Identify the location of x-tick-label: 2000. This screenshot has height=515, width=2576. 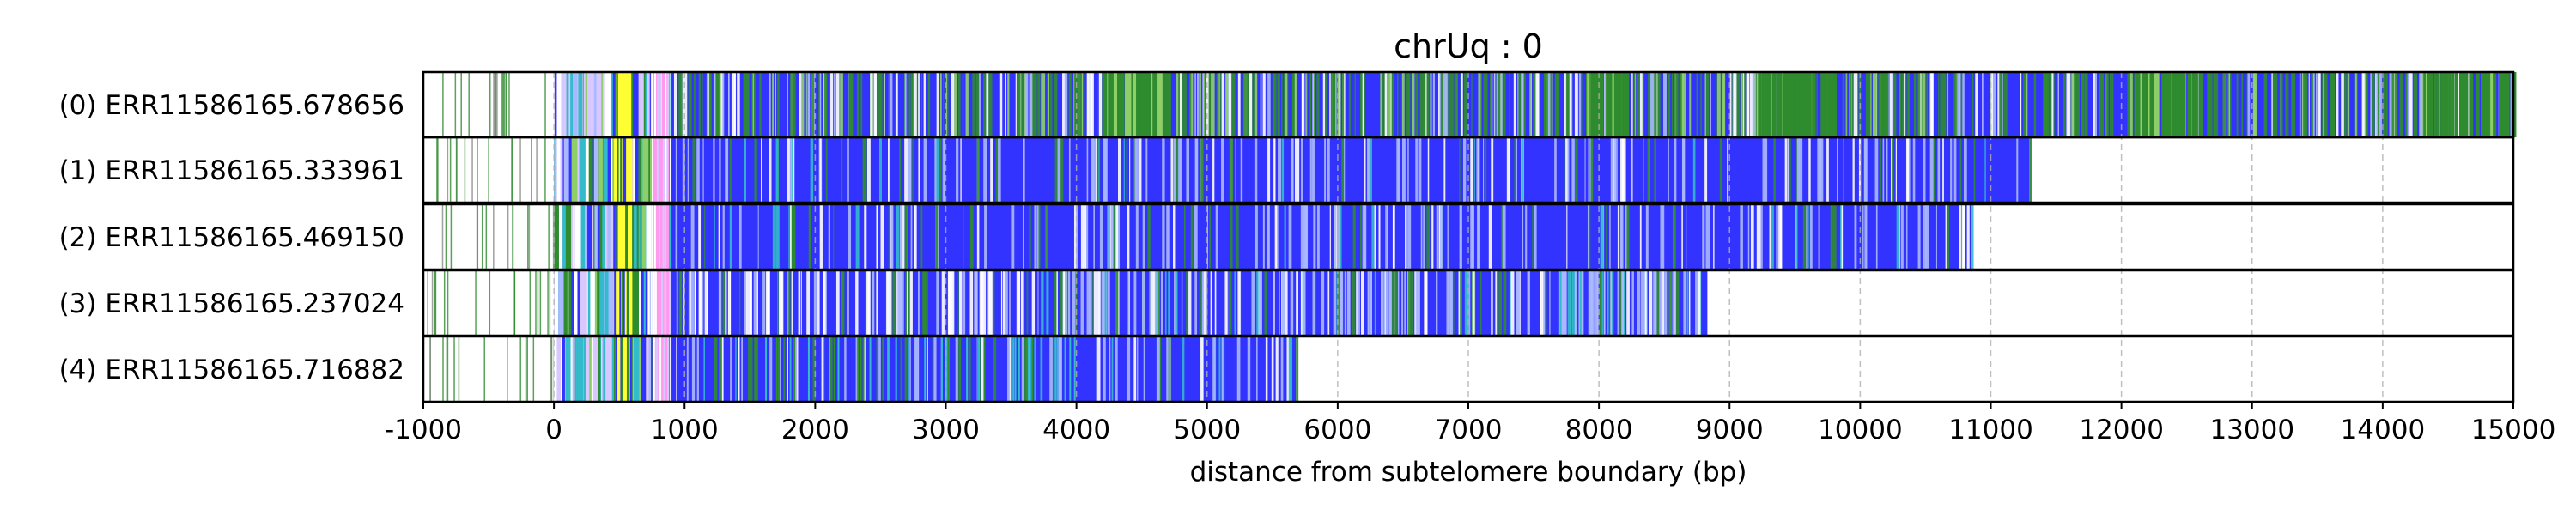
(815, 430).